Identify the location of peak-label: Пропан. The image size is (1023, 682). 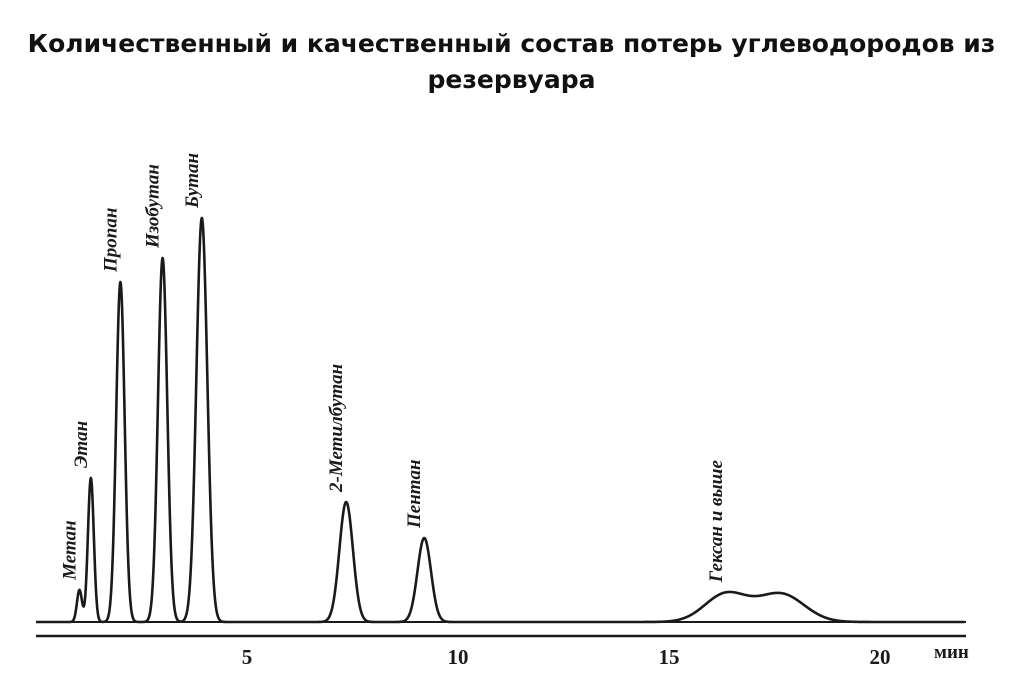
(110, 240).